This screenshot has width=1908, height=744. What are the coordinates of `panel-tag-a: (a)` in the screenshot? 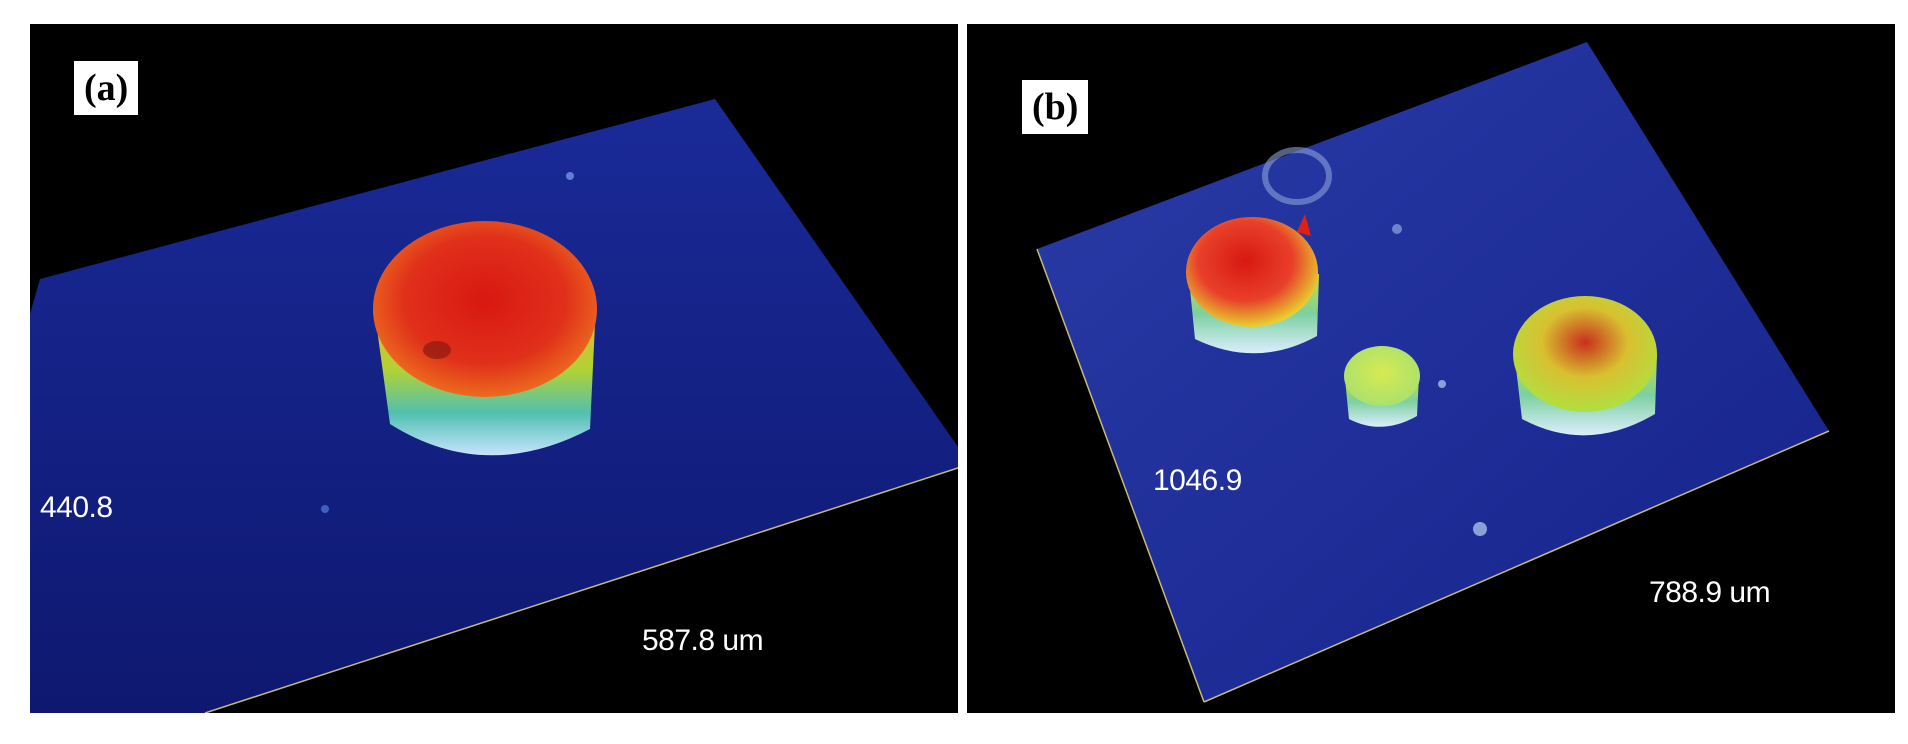 It's located at (106, 88).